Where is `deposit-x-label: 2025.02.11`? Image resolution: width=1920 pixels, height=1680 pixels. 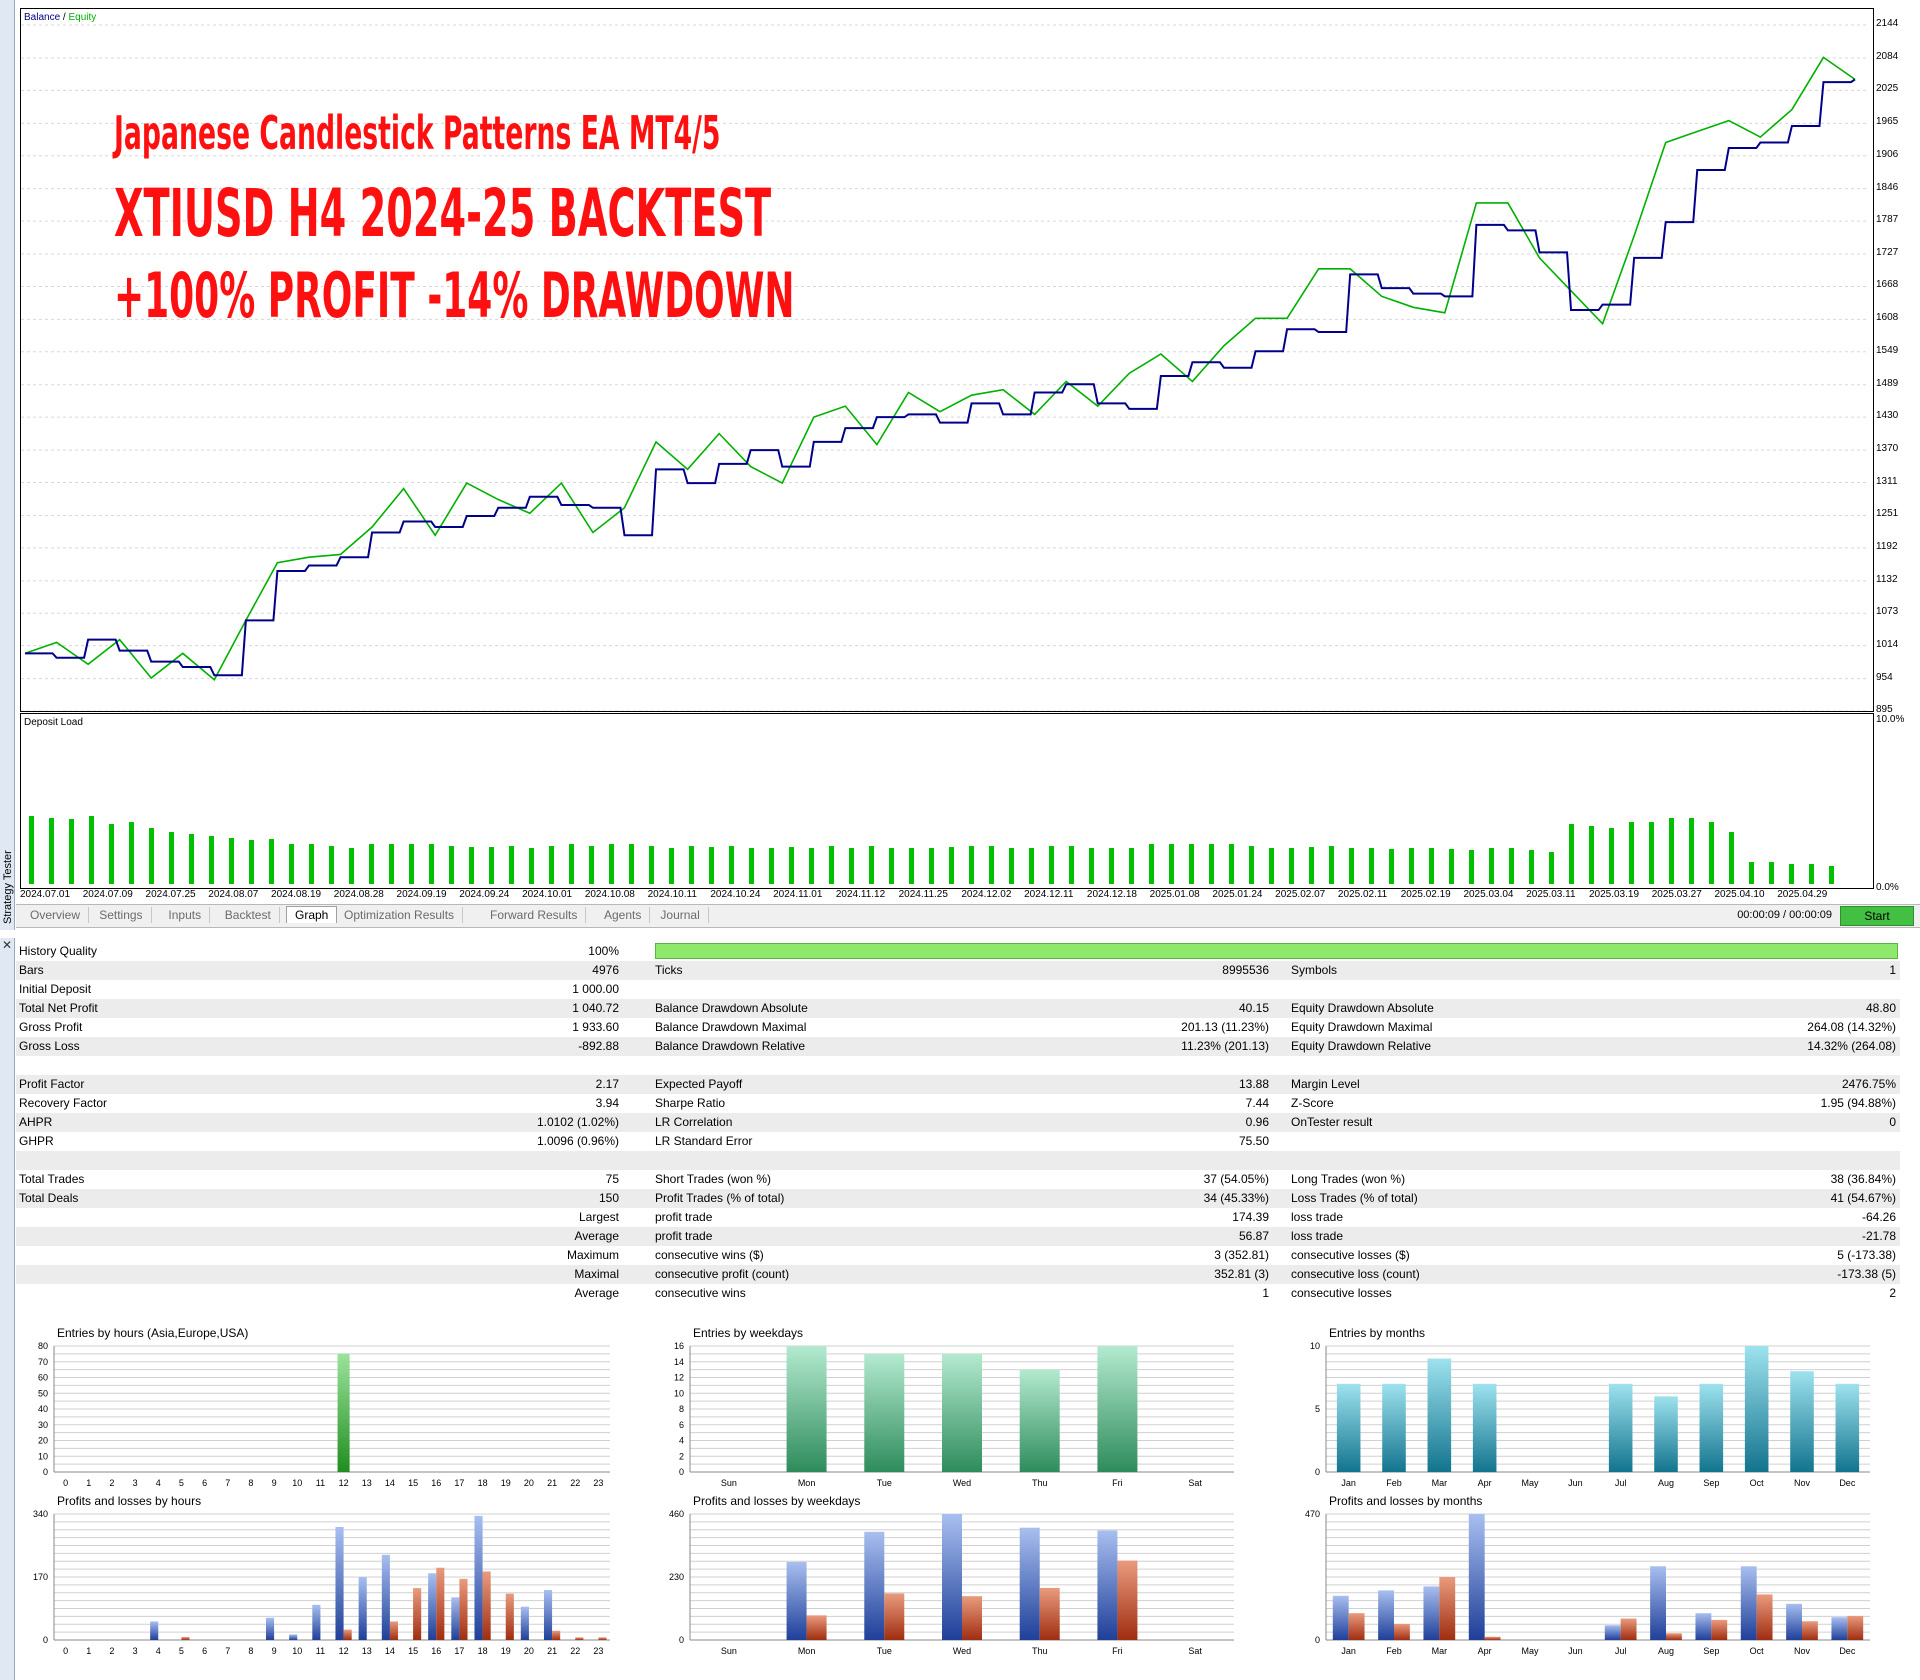 deposit-x-label: 2025.02.11 is located at coordinates (1362, 894).